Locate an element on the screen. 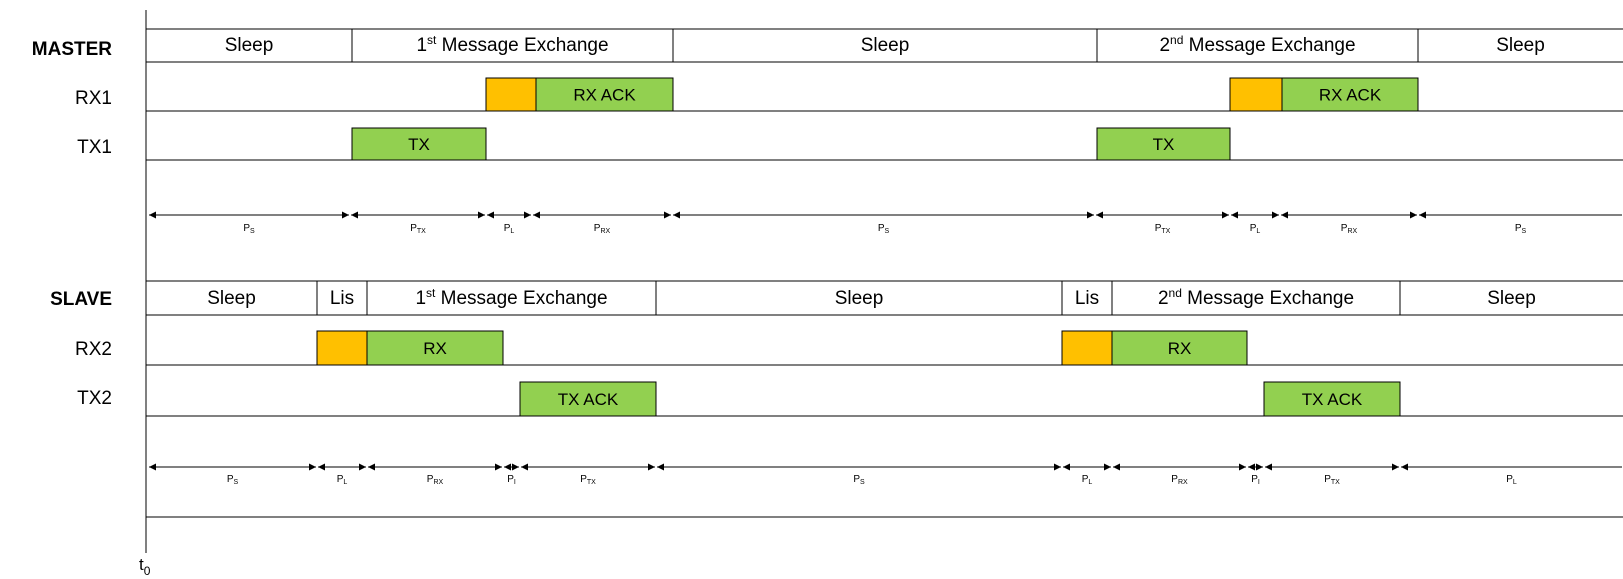  rx1-label: RX1 is located at coordinates (93, 98).